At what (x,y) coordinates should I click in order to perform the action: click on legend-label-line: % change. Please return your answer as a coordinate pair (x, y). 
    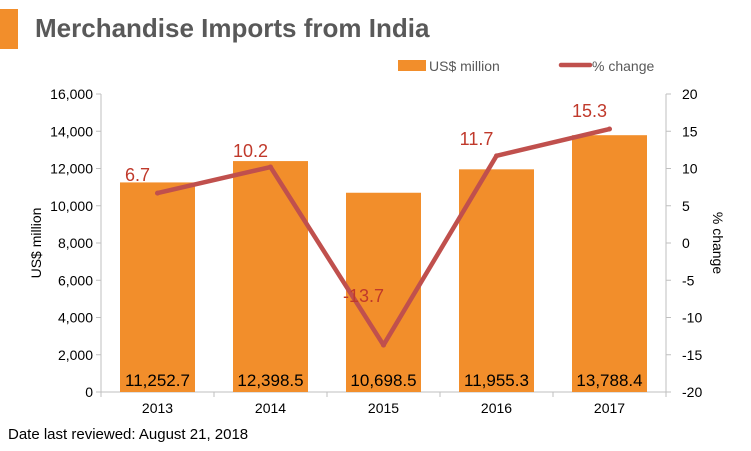
    Looking at the image, I should click on (623, 66).